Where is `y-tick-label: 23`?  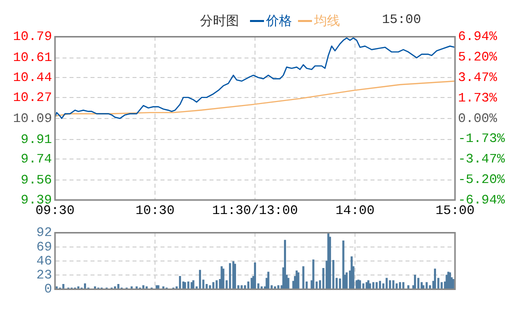 y-tick-label: 23 is located at coordinates (44, 275).